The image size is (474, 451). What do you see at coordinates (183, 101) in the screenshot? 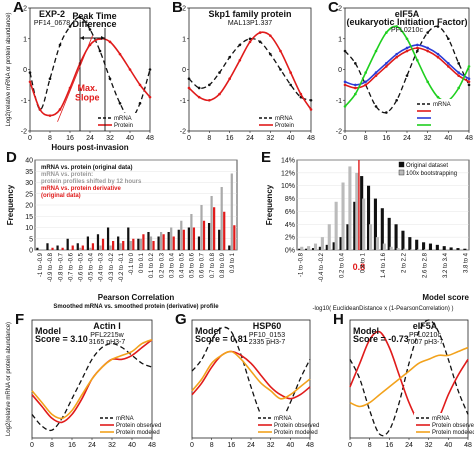
I see `y-tick-label: -1` at bounding box center [183, 101].